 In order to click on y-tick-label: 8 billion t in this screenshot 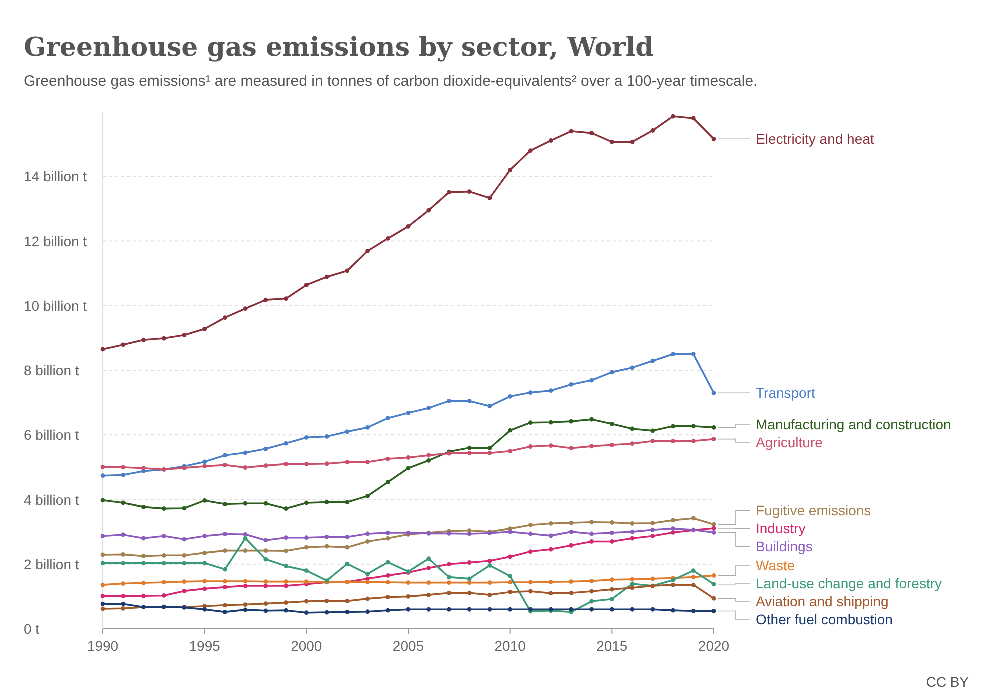, I will do `click(52, 370)`.